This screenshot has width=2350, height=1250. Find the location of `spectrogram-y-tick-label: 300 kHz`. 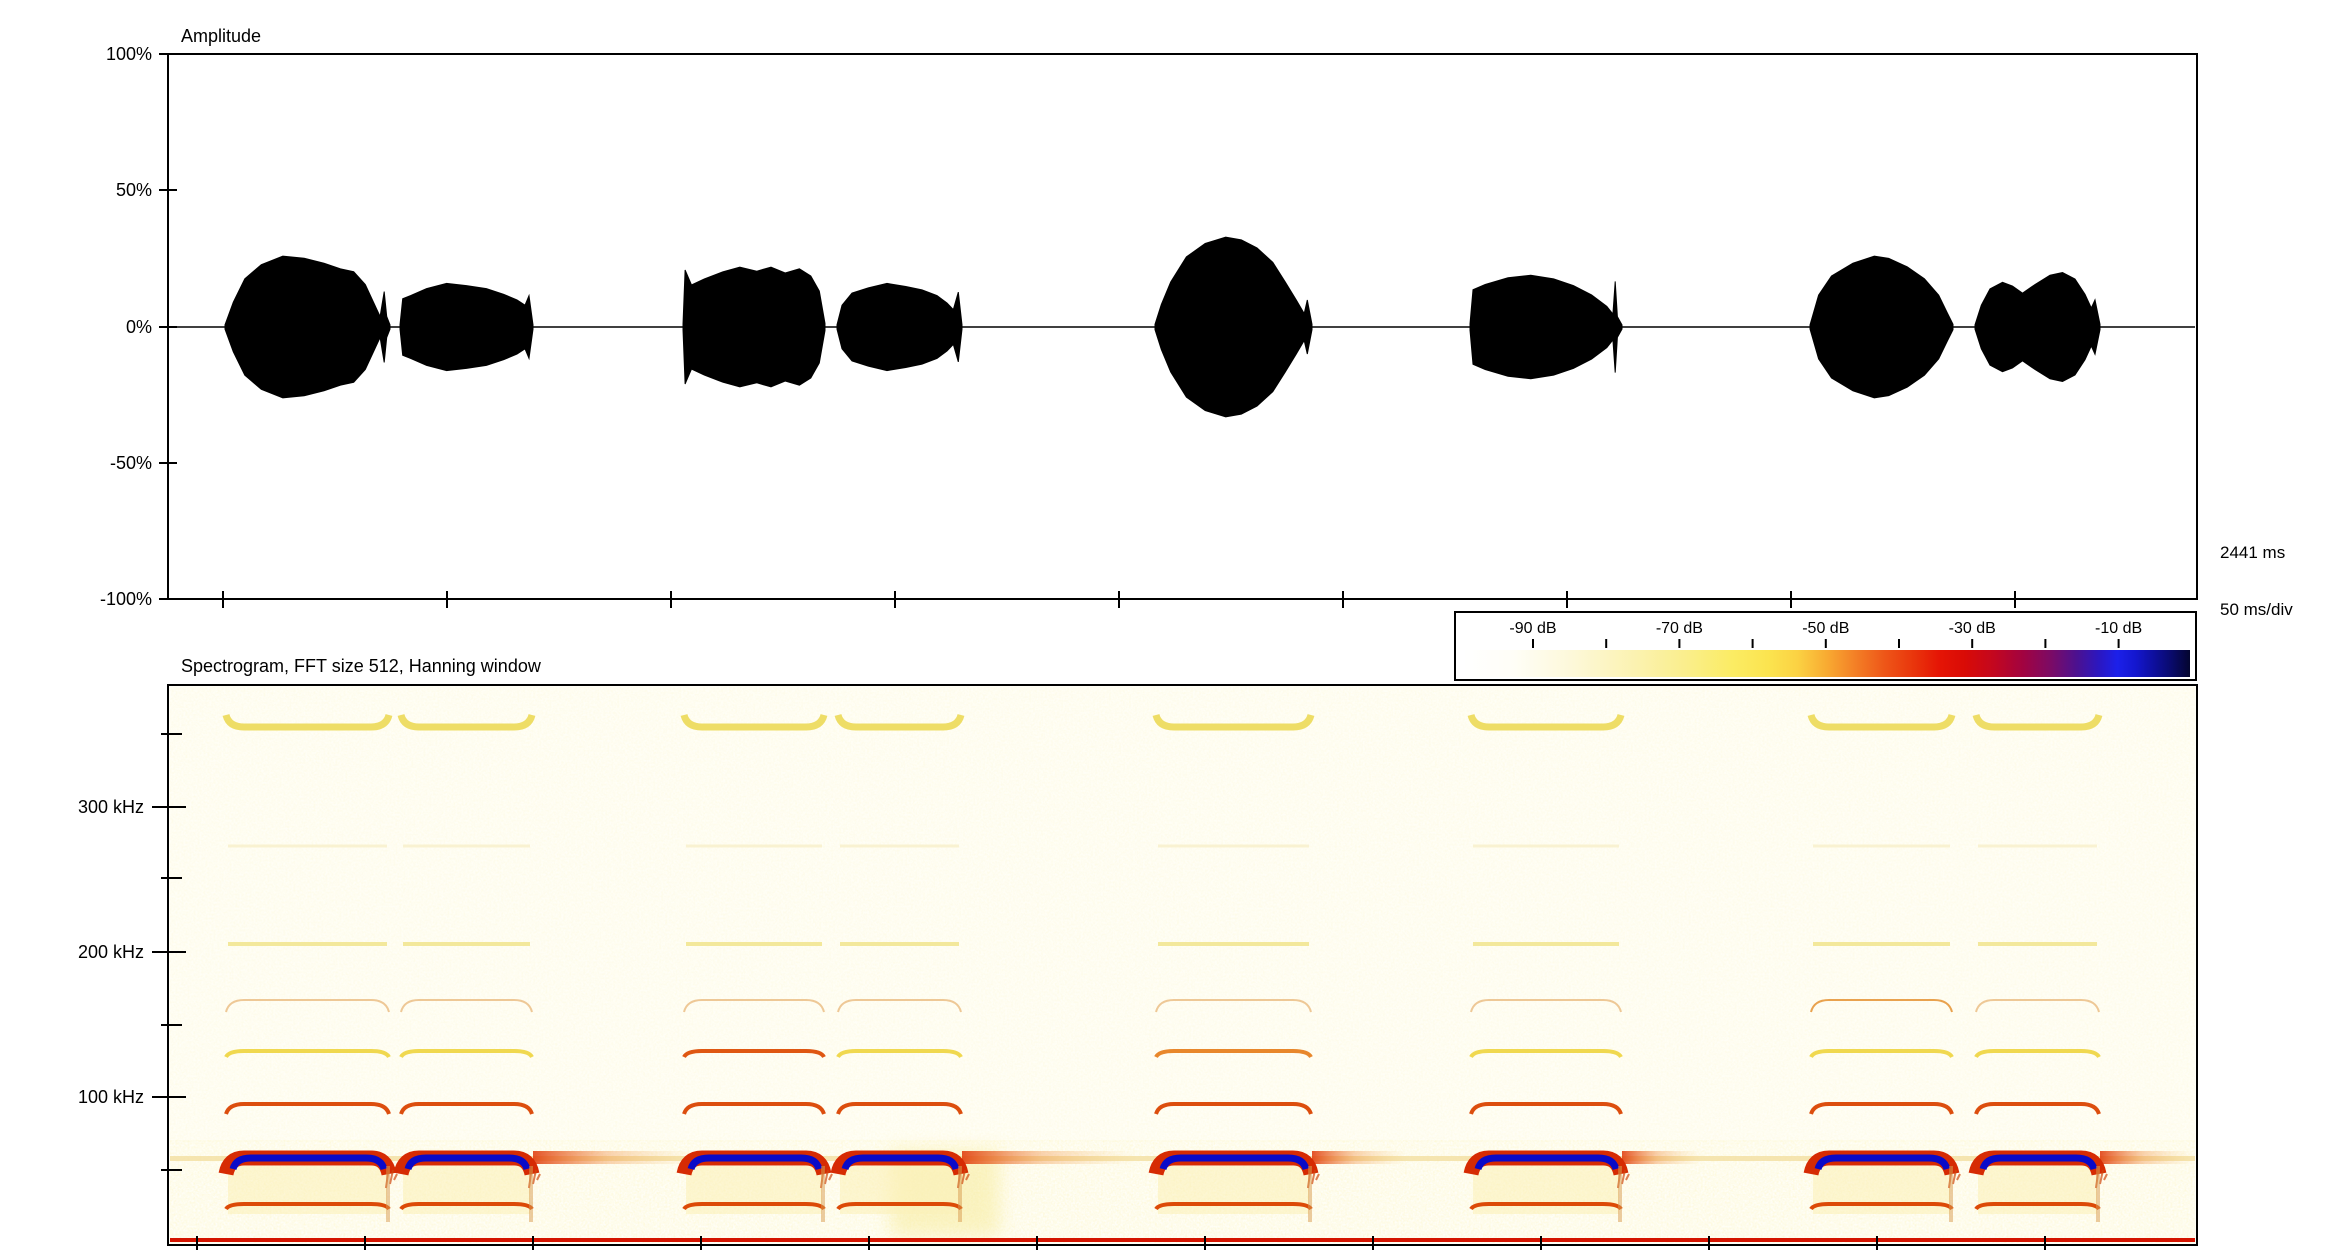

spectrogram-y-tick-label: 300 kHz is located at coordinates (111, 807).